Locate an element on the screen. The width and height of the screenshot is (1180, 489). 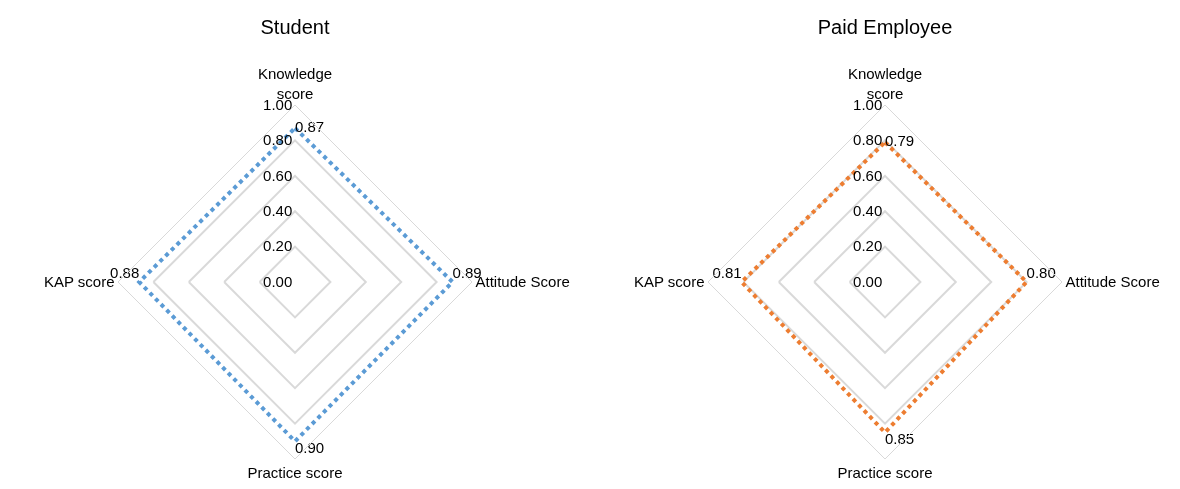
data-label: 0.81 is located at coordinates (727, 273).